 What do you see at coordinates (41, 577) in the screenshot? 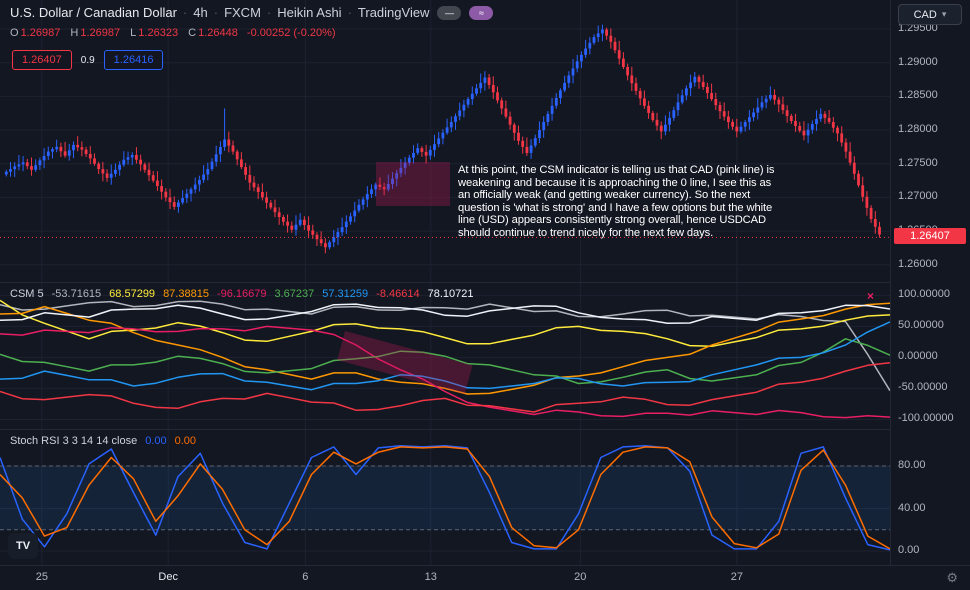
I see `time-axis-label: 25` at bounding box center [41, 577].